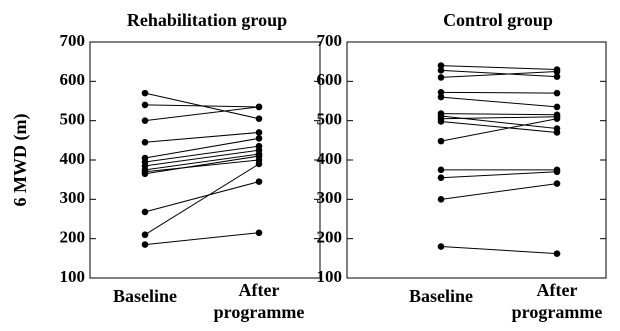 This screenshot has height=331, width=620. I want to click on y-axis-label: 6 MWD (m), so click(20, 160).